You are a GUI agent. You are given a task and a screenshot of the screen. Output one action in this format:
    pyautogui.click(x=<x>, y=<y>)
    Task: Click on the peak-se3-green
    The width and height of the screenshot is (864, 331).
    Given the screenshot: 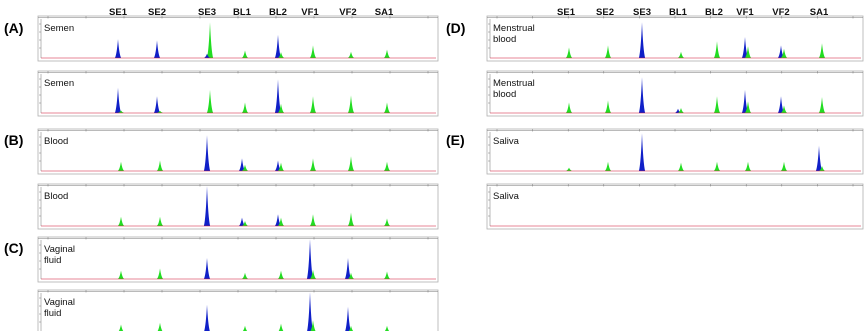 What is the action you would take?
    pyautogui.click(x=210, y=40)
    